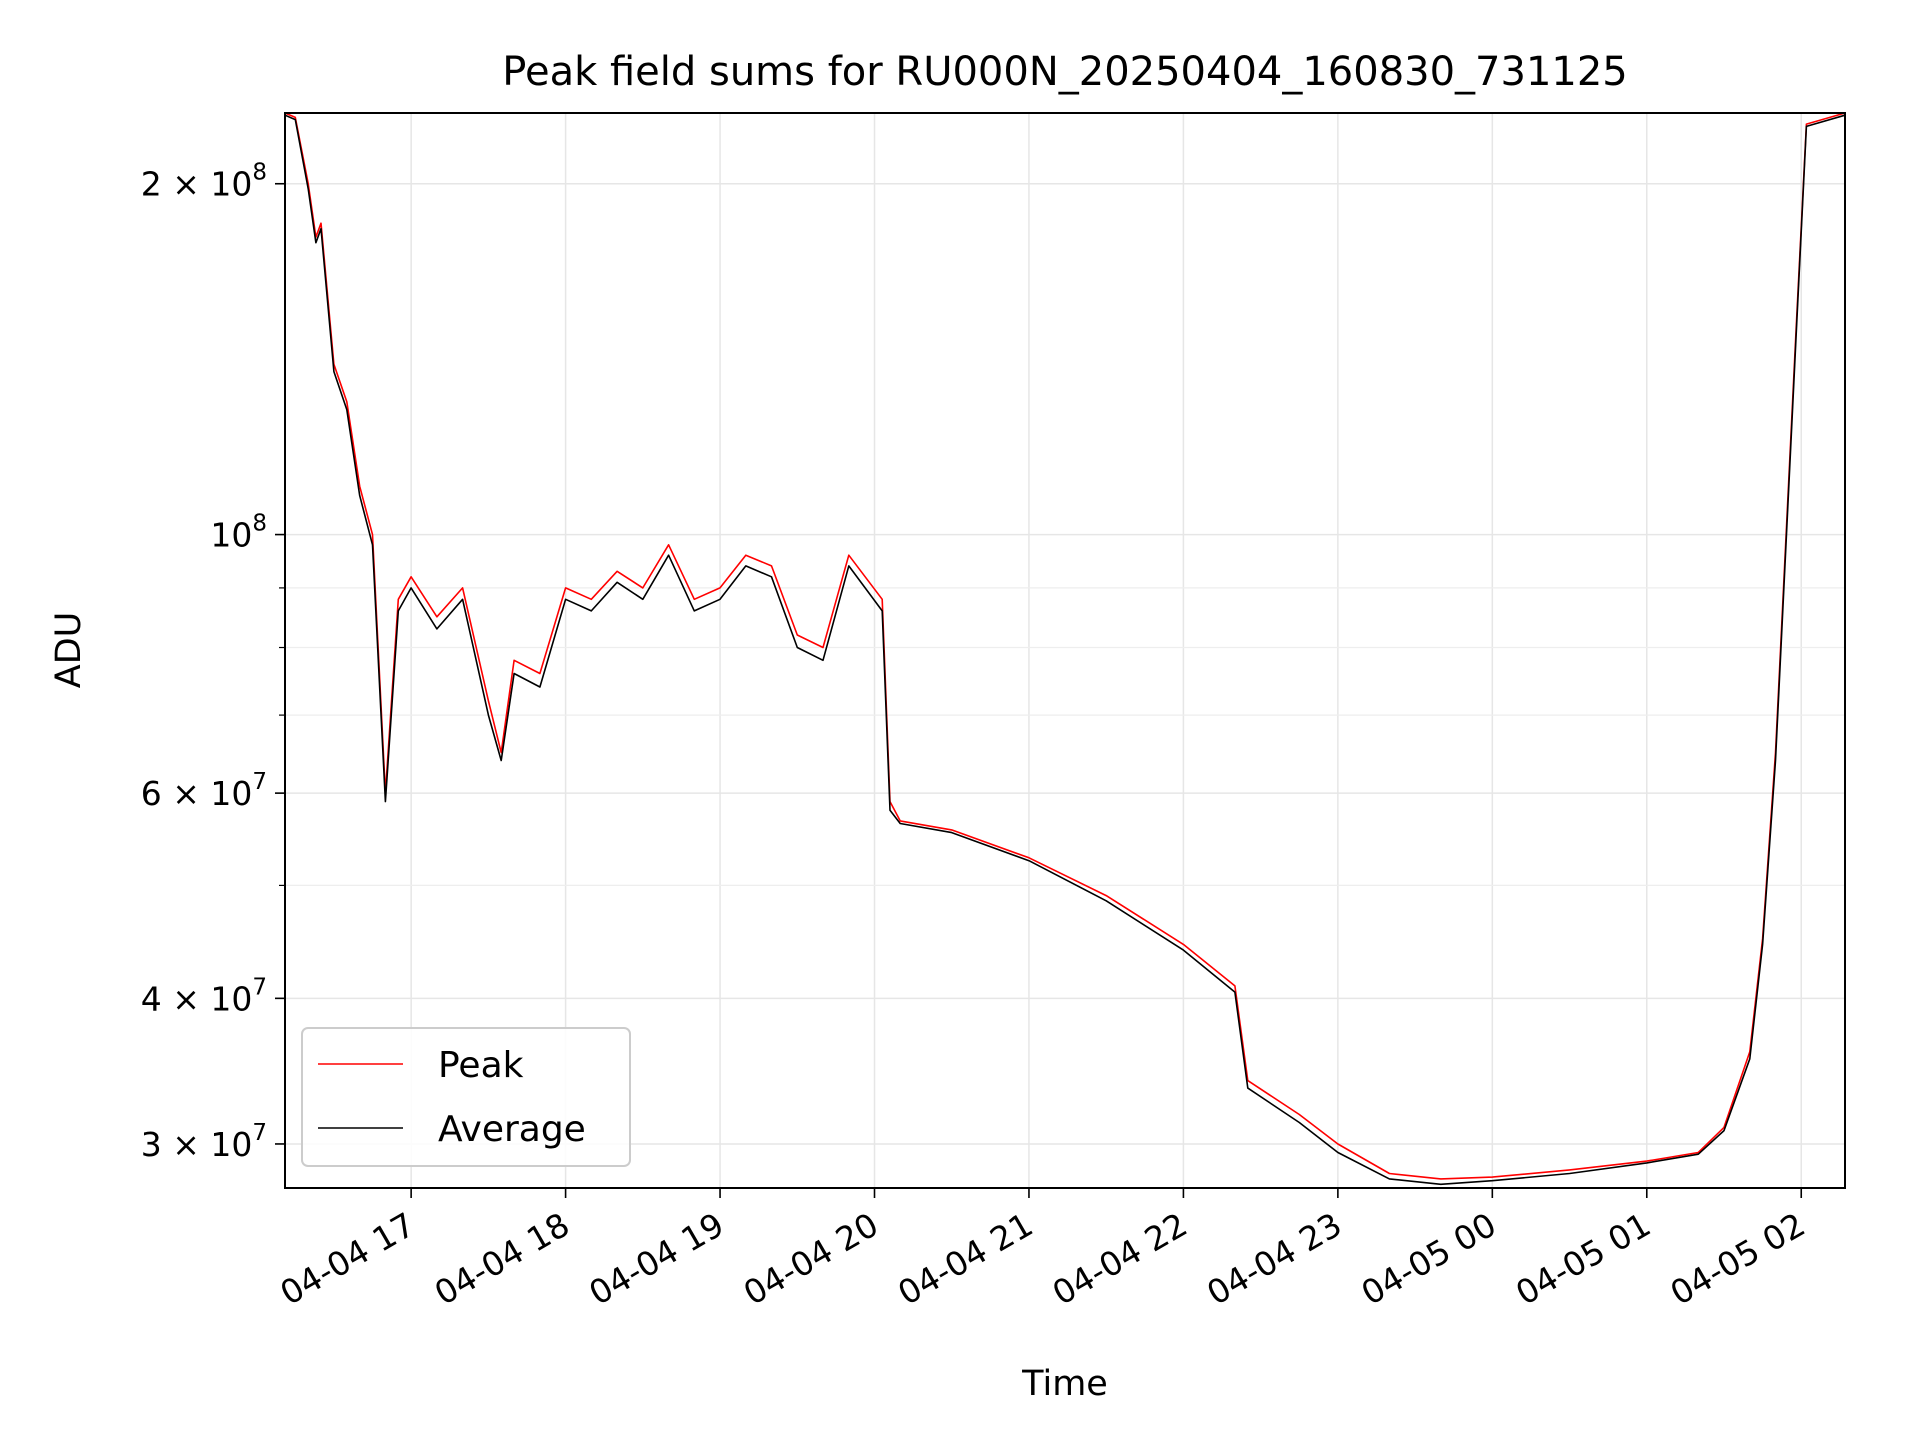  I want to click on legend-box, so click(466, 1097).